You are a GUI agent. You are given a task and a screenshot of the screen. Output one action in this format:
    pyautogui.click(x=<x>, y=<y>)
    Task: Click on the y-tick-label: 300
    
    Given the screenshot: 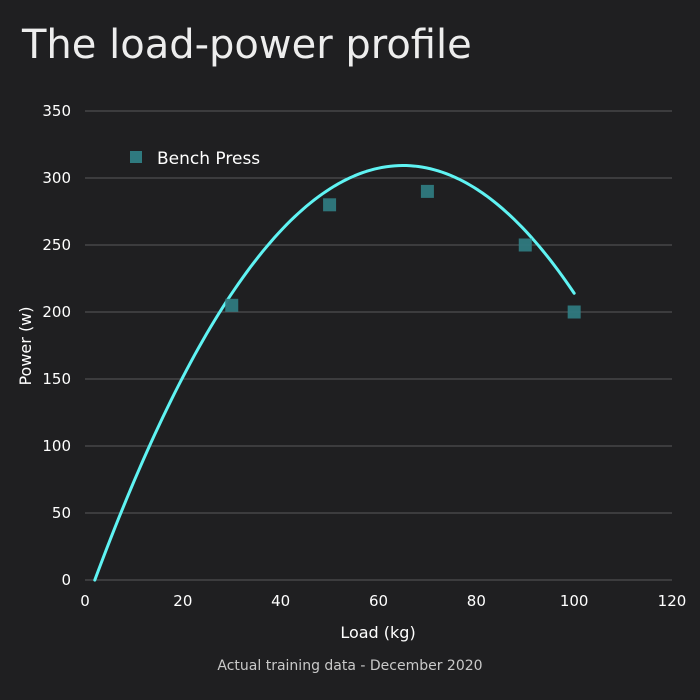 What is the action you would take?
    pyautogui.click(x=56, y=178)
    